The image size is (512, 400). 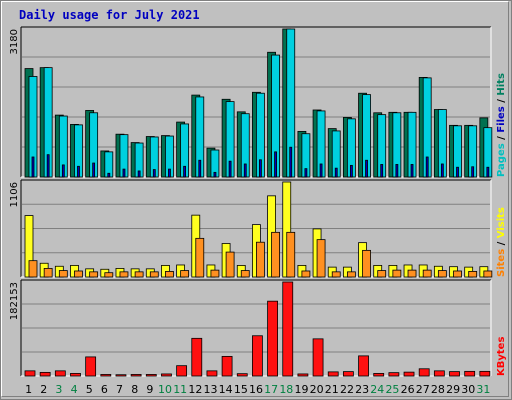 What do you see at coordinates (408, 389) in the screenshot?
I see `x-tick-label-day-26: 26` at bounding box center [408, 389].